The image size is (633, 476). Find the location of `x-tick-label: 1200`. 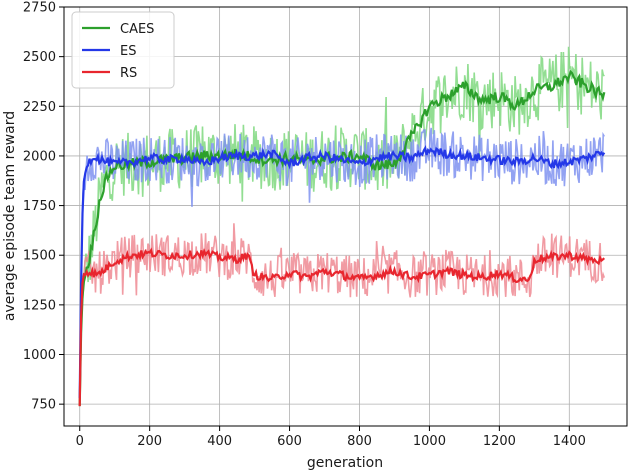

x-tick-label: 1200 is located at coordinates (499, 441).